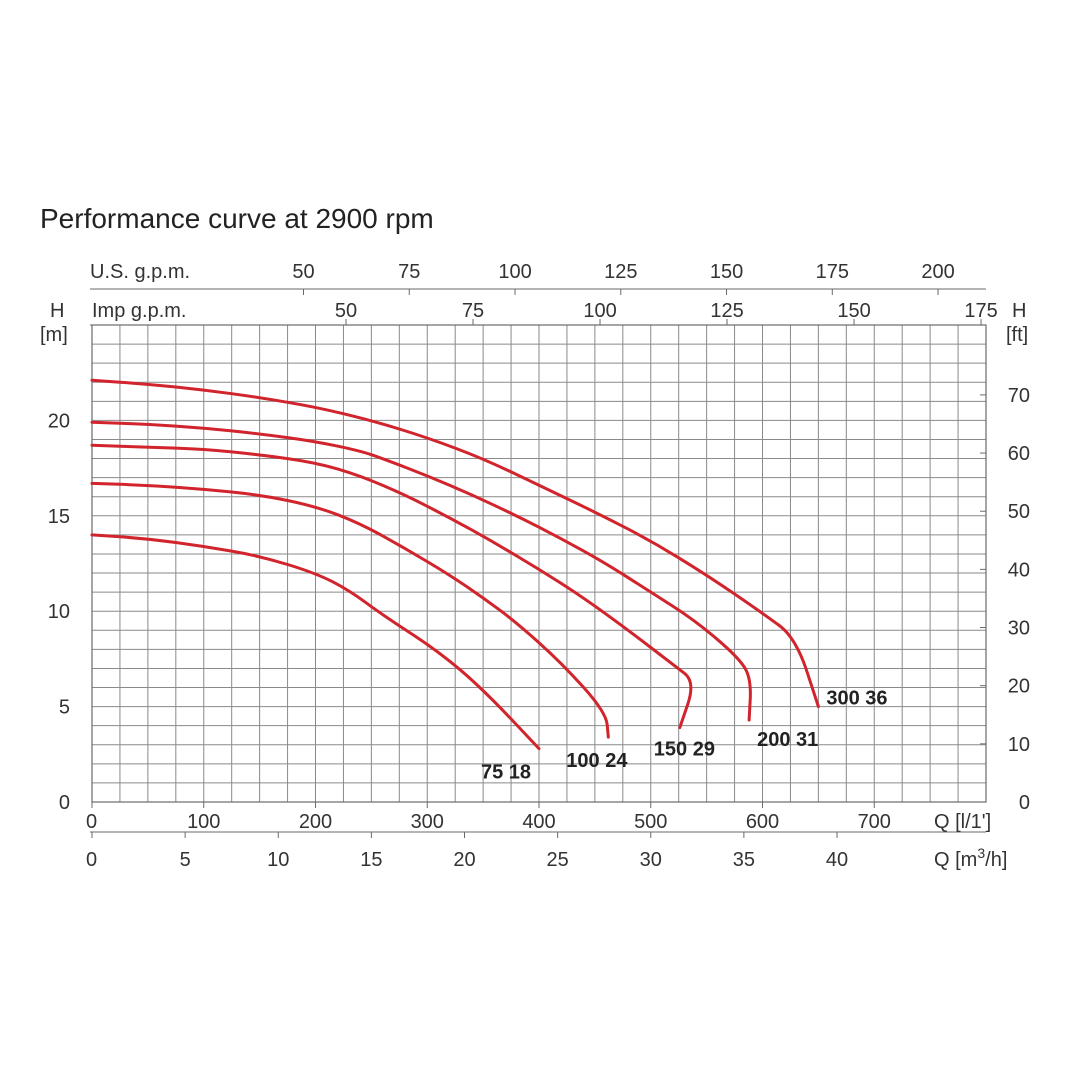  I want to click on y-right-tick-label: 30, so click(1019, 629).